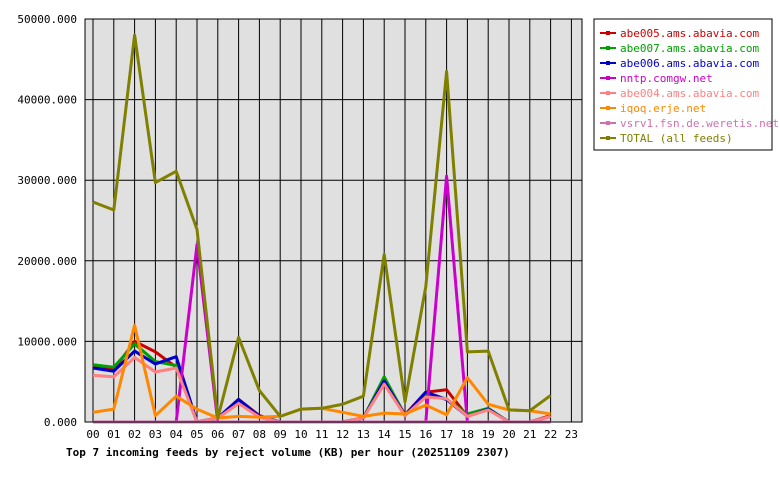  Describe the element at coordinates (134, 434) in the screenshot. I see `x-tick-label: 02` at that location.